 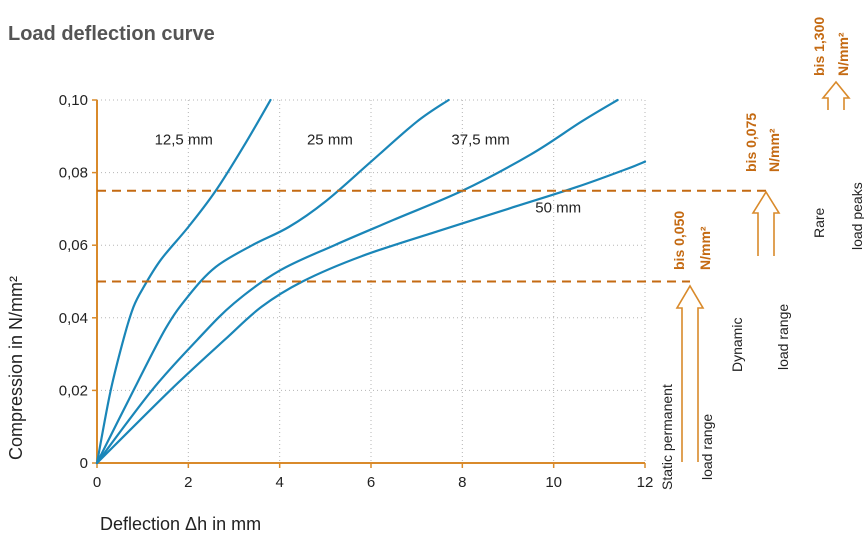 I want to click on series-label-50mm: 50 mm, so click(x=558, y=208).